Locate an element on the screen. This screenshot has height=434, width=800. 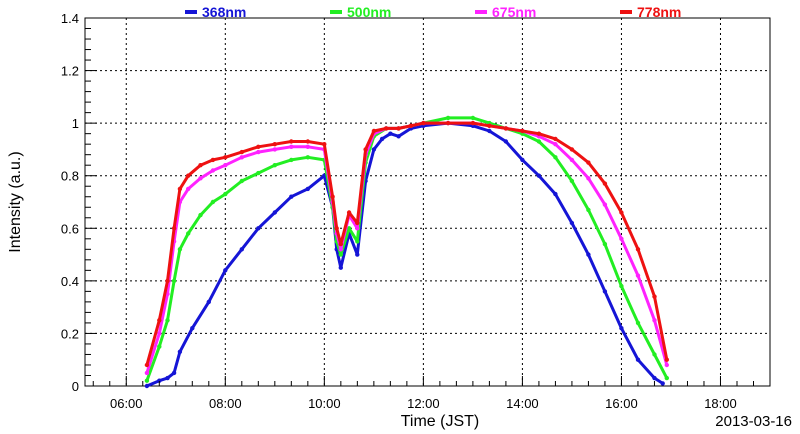
y-tick-label: 1.2 is located at coordinates (70, 71).